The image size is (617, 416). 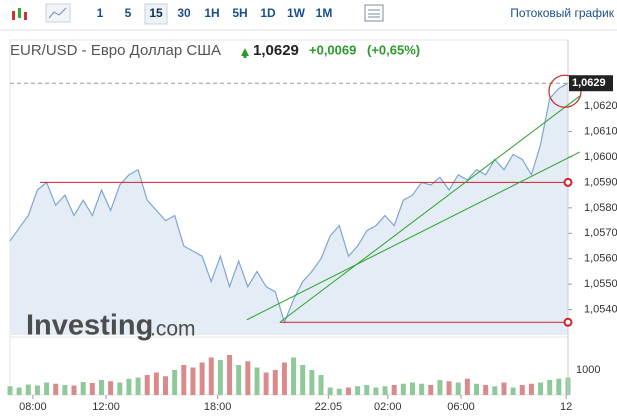 What do you see at coordinates (89, 326) in the screenshot?
I see `watermark-brand: Investing` at bounding box center [89, 326].